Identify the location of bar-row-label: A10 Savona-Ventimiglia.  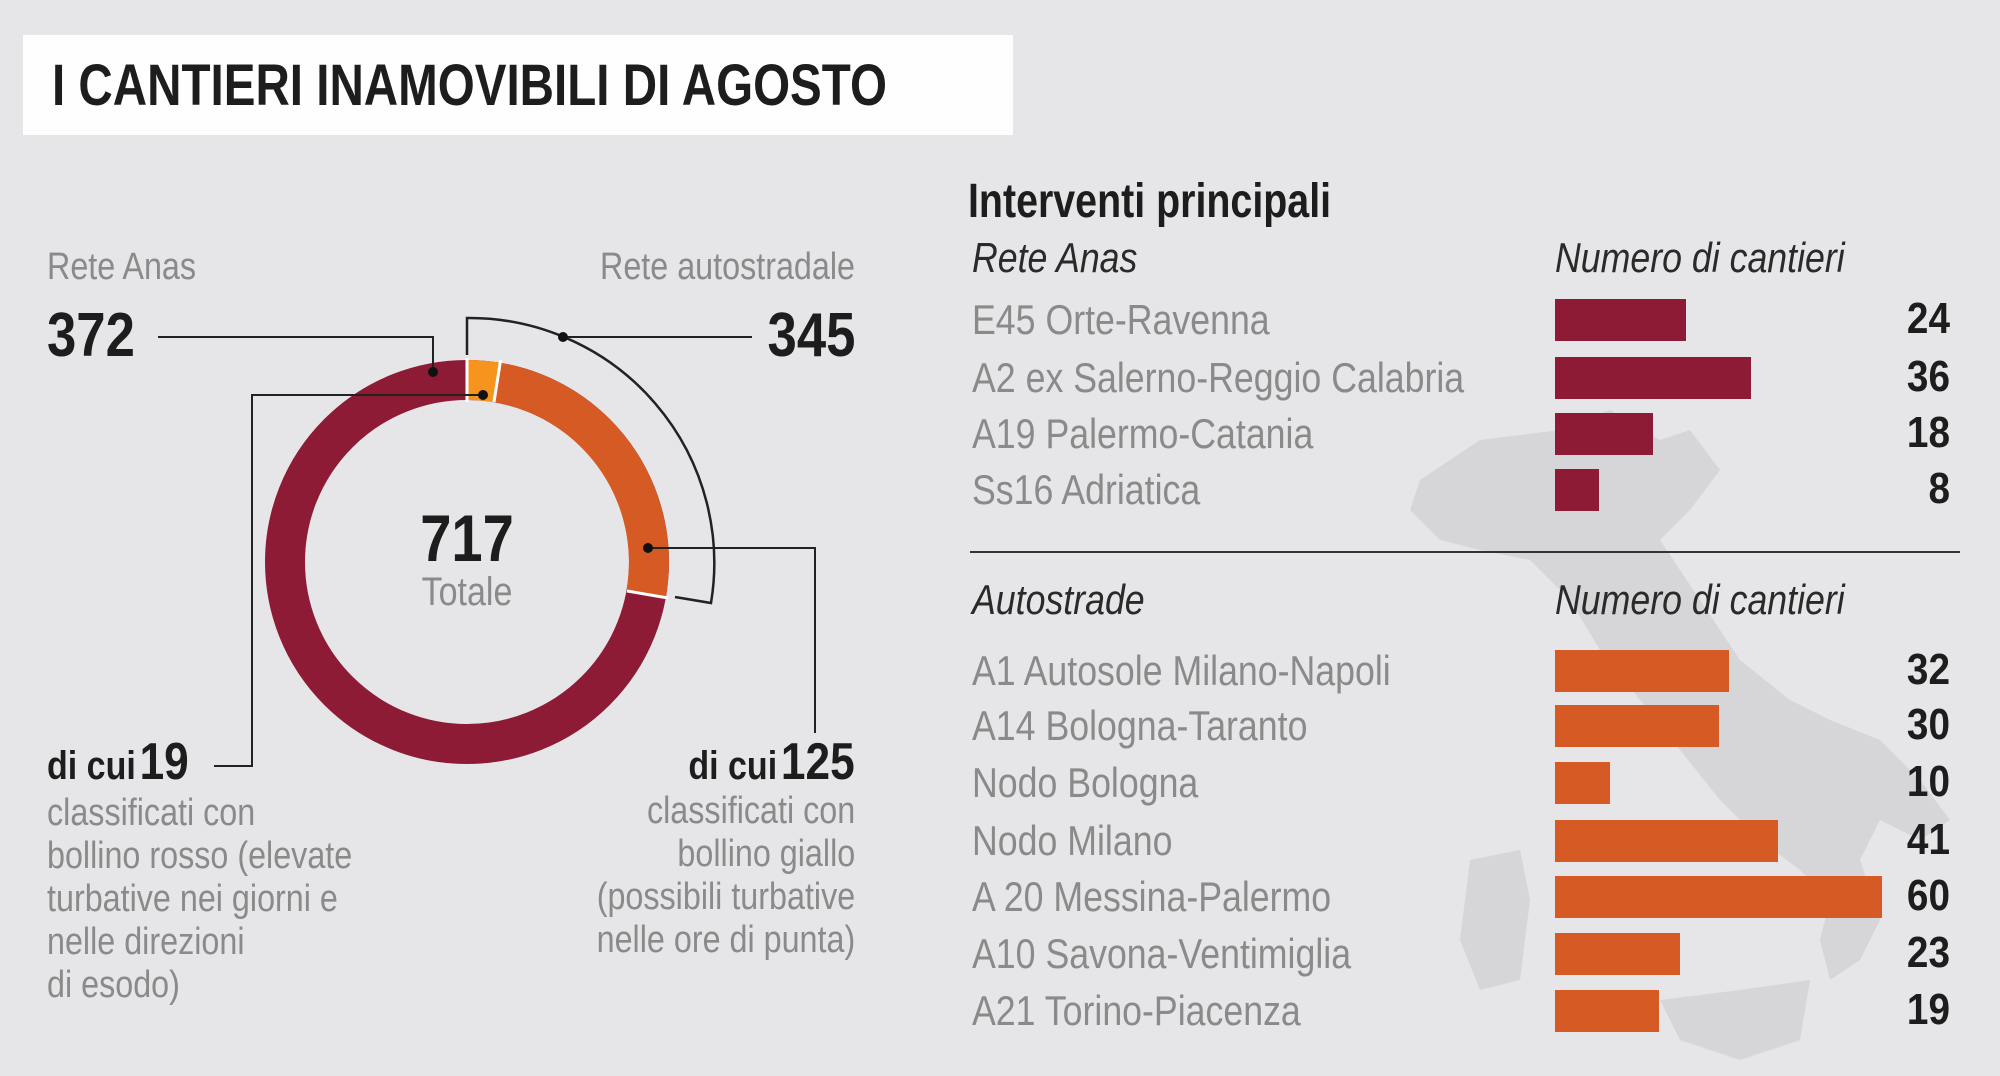
(1162, 953).